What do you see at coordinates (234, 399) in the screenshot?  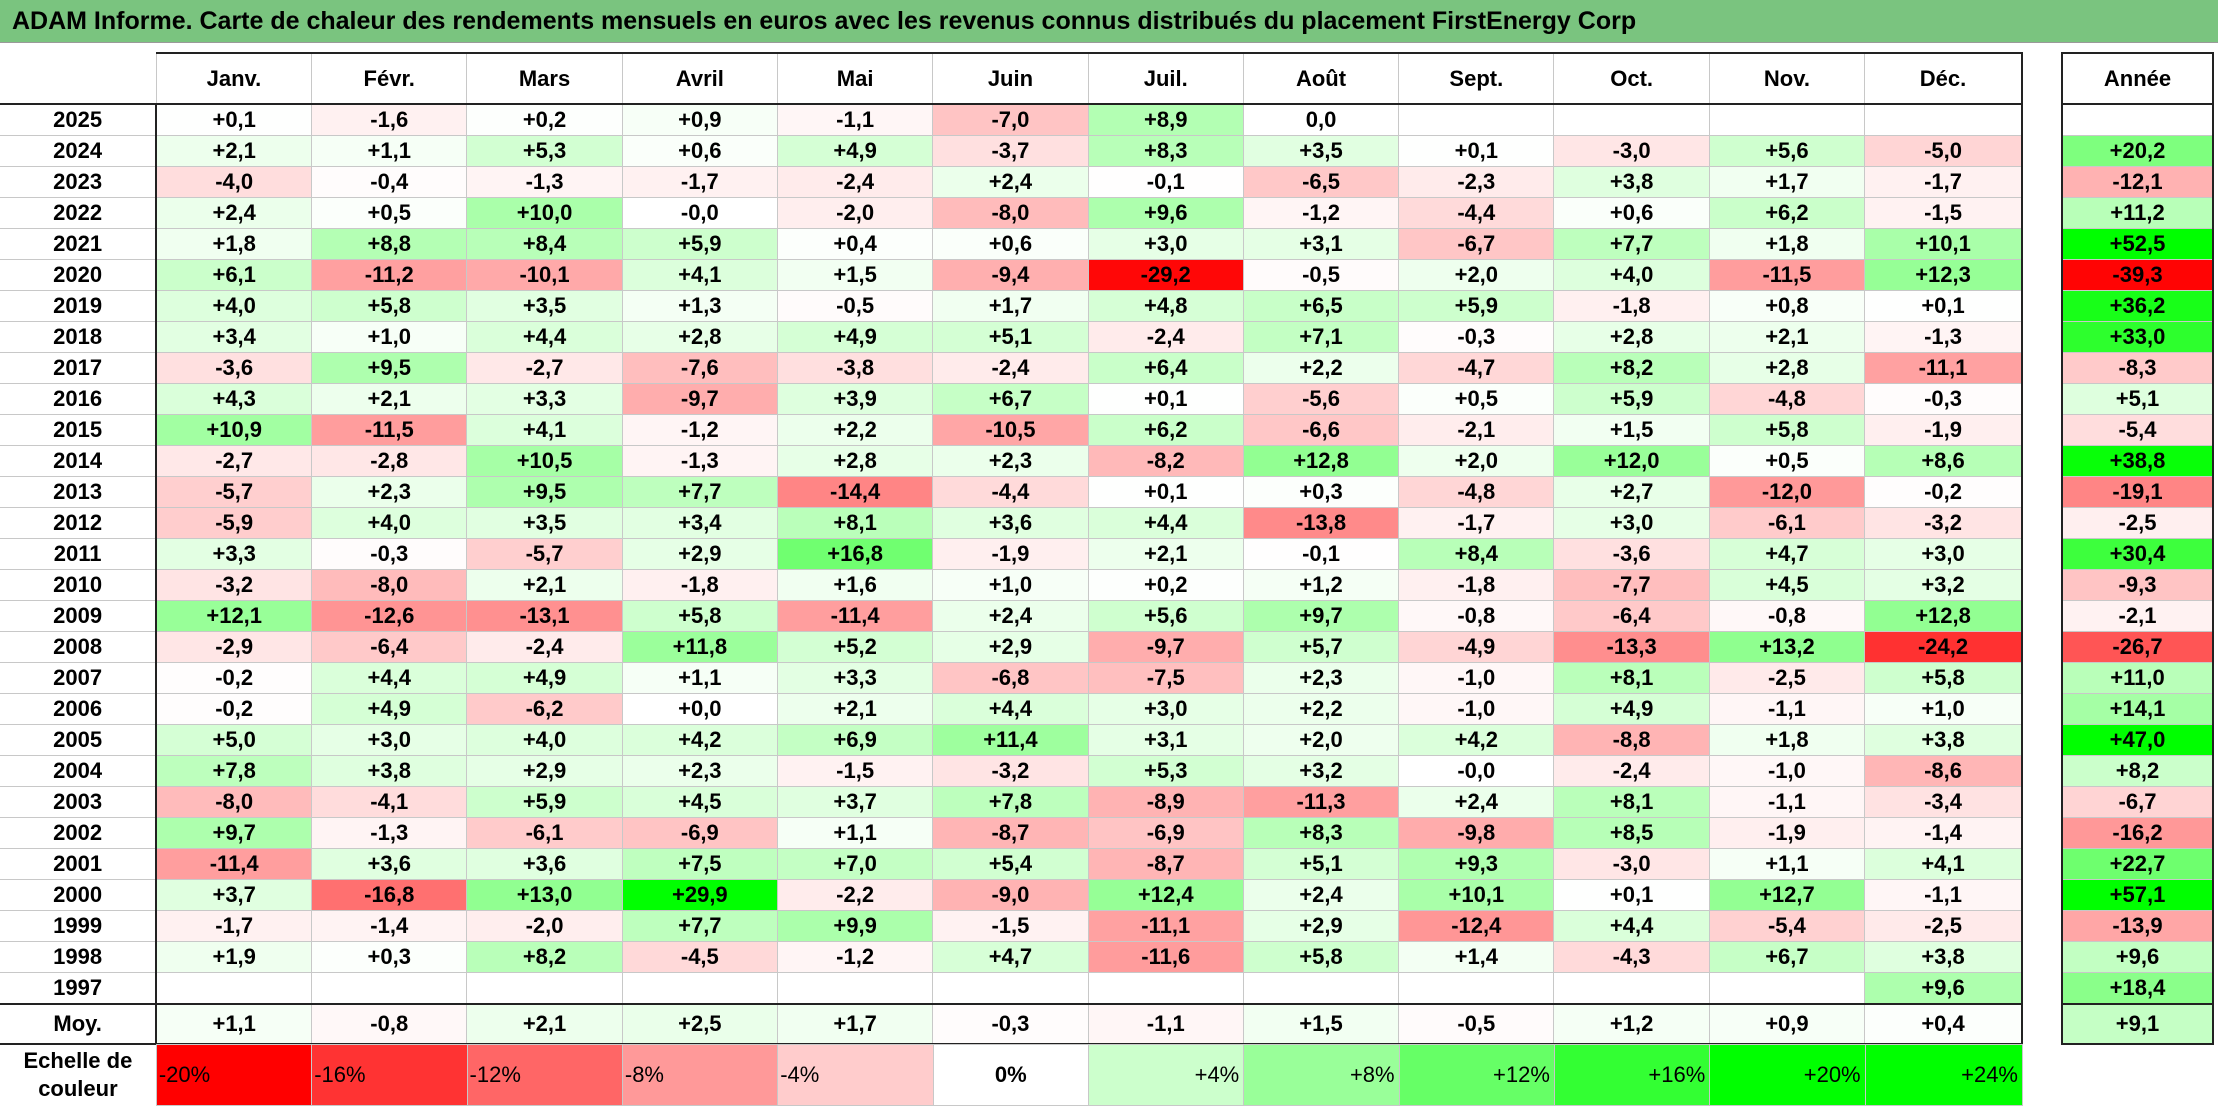 I see `heatmap-cell: +4,3` at bounding box center [234, 399].